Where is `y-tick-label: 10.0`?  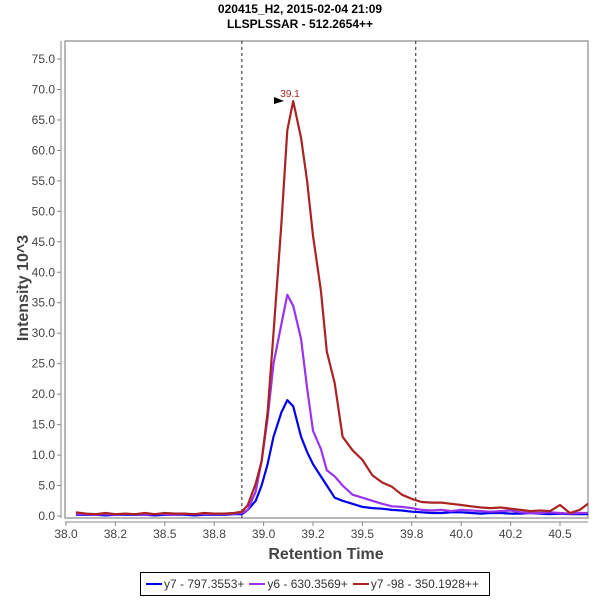
y-tick-label: 10.0 is located at coordinates (44, 455).